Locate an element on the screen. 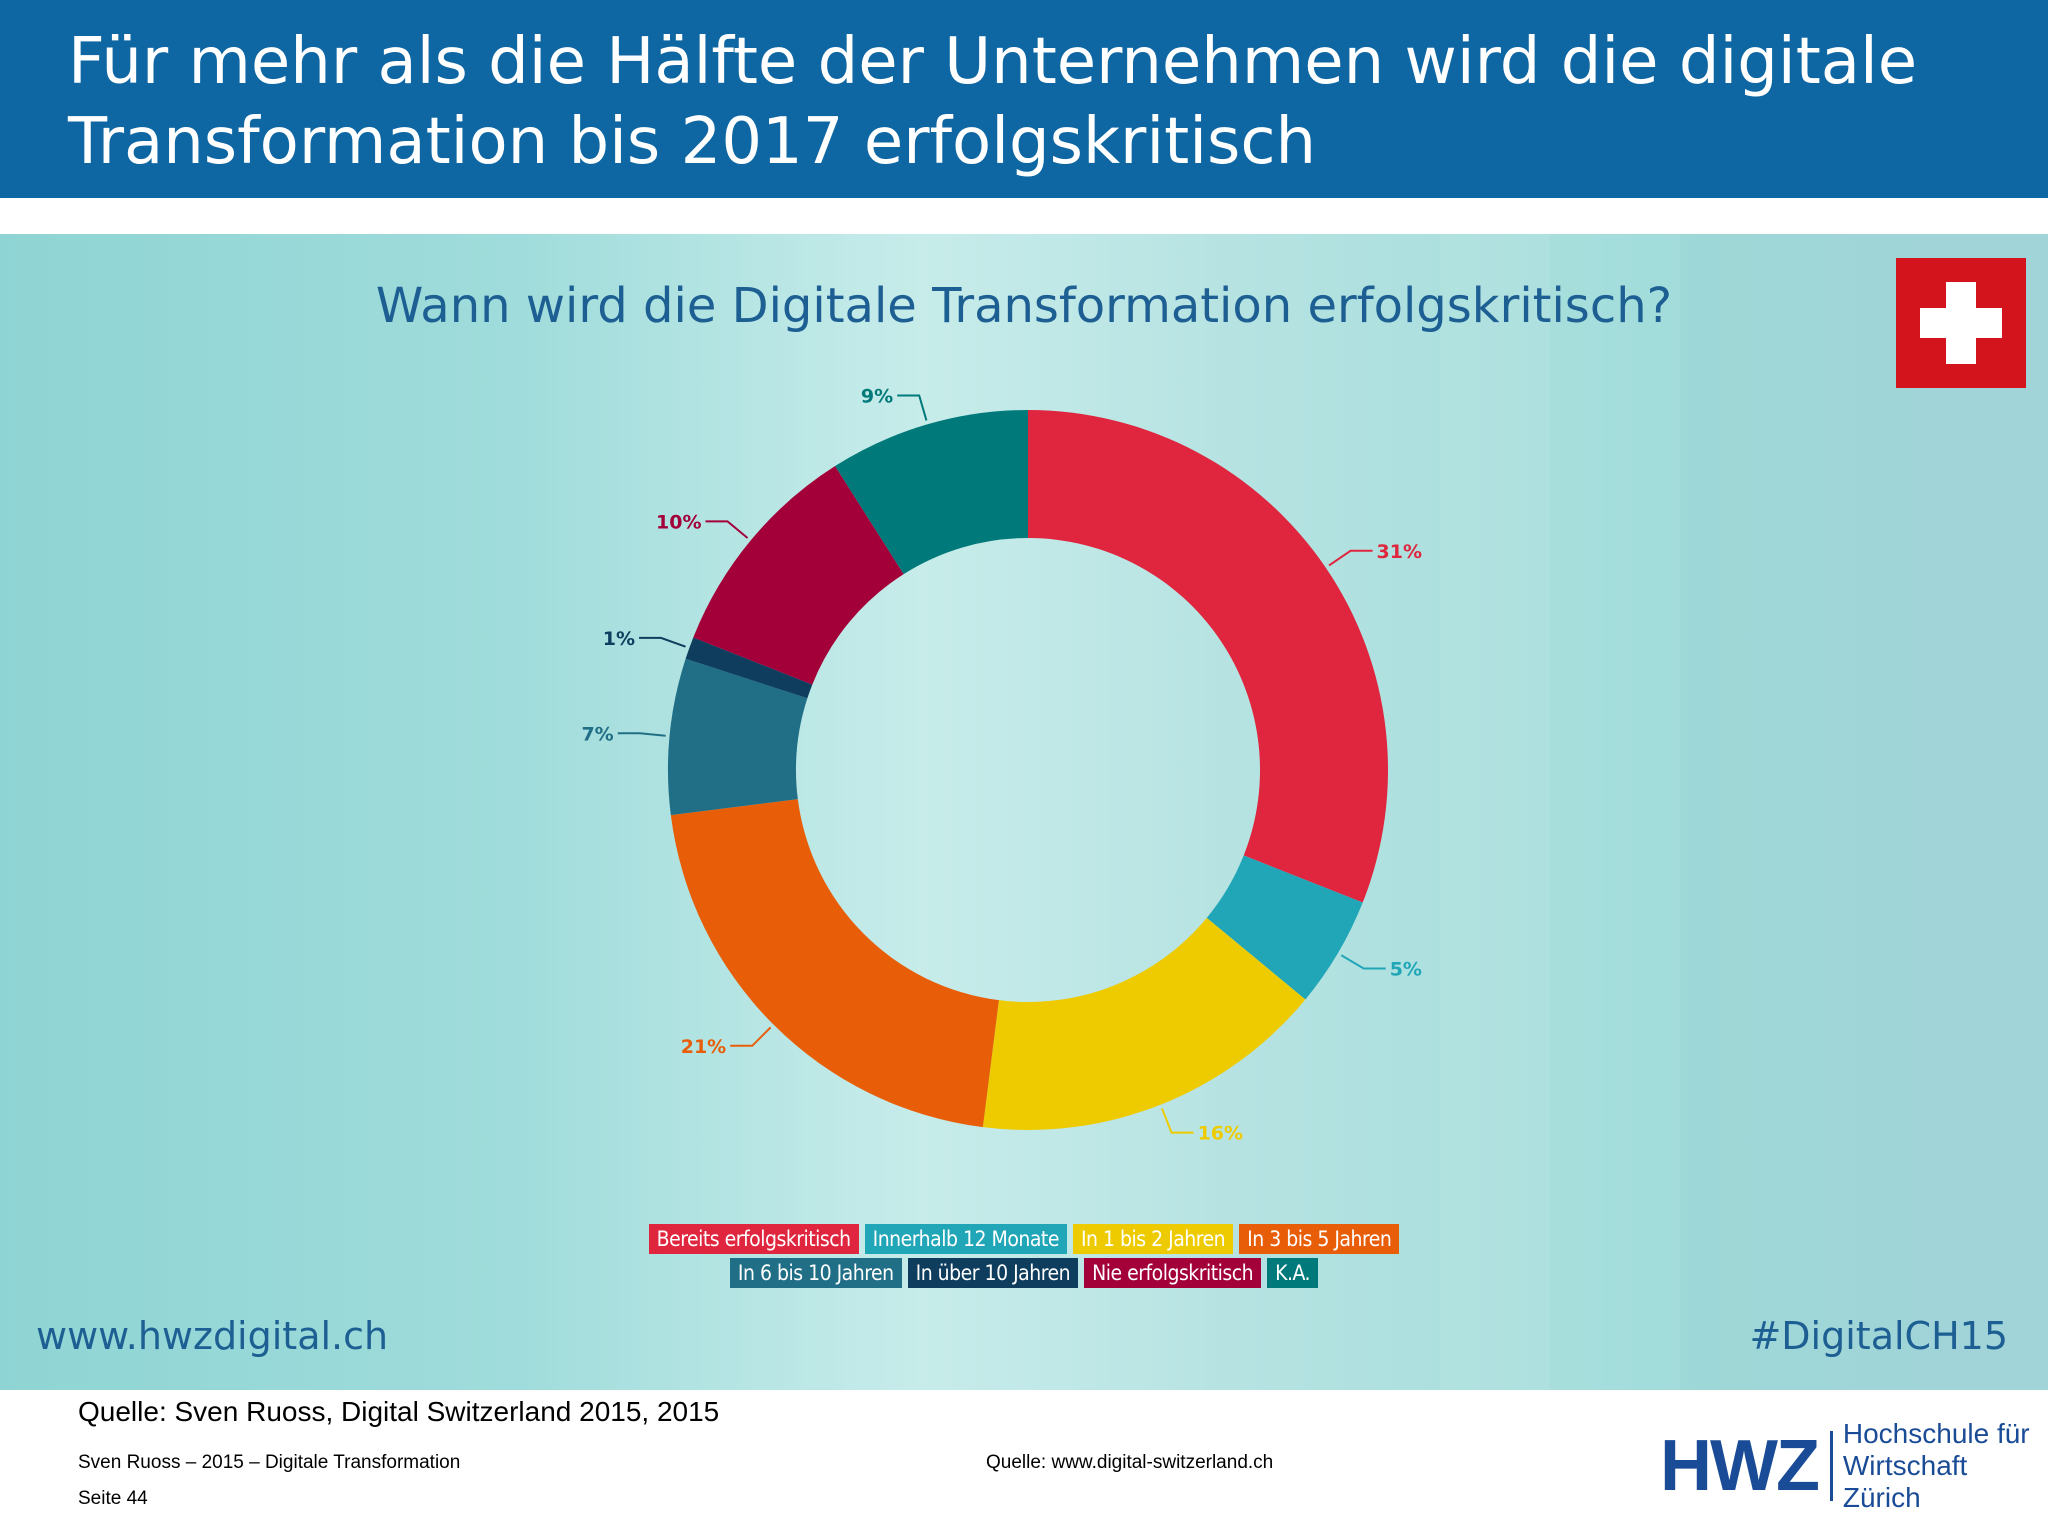 The width and height of the screenshot is (2048, 1536). data-label: 10% is located at coordinates (678, 522).